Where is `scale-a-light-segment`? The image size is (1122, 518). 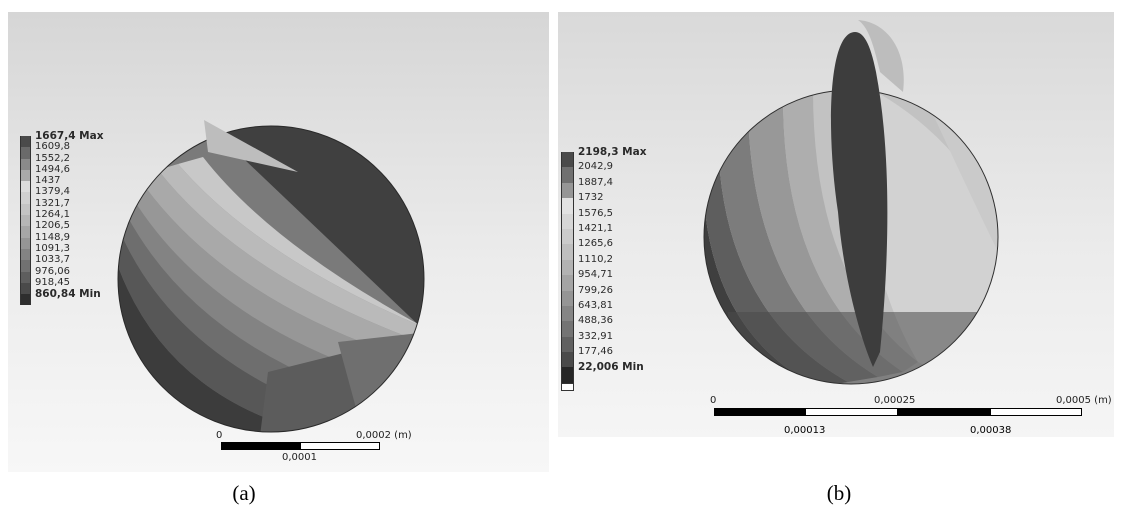 scale-a-light-segment is located at coordinates (340, 446).